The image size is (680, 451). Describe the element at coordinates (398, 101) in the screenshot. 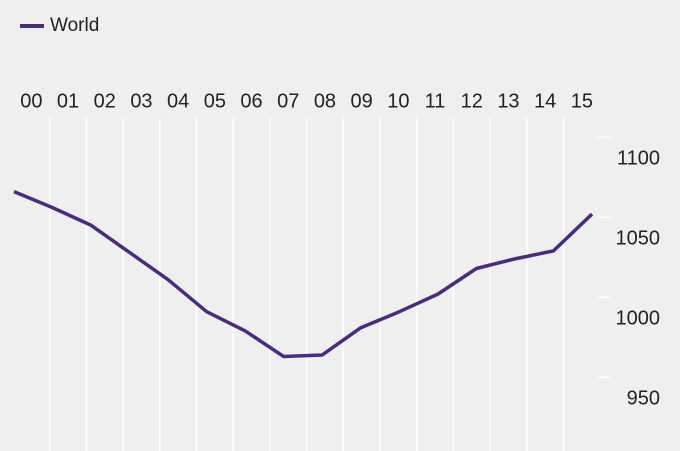

I see `x-tick-label: 10` at that location.